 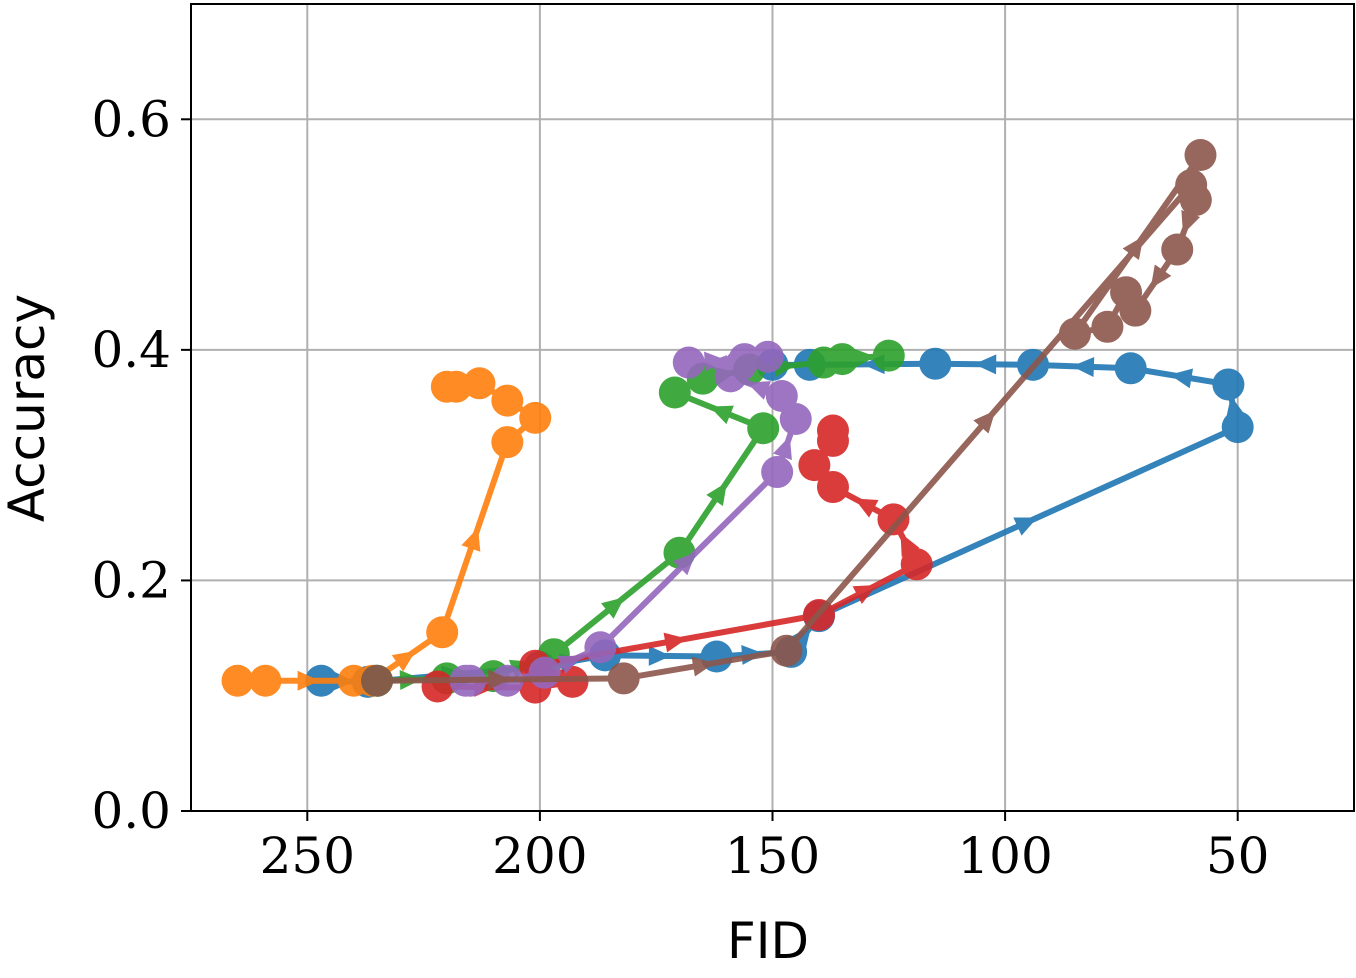 I want to click on y-tick-label: 0.4, so click(x=131, y=350).